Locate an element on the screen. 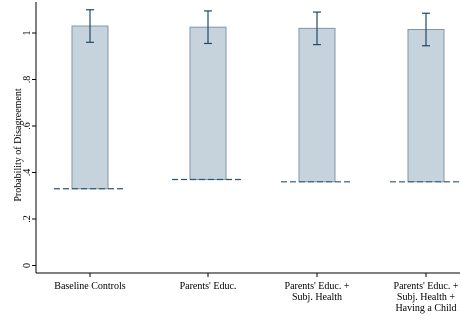 The height and width of the screenshot is (325, 461). x-tick-label: Having a Child is located at coordinates (425, 308).